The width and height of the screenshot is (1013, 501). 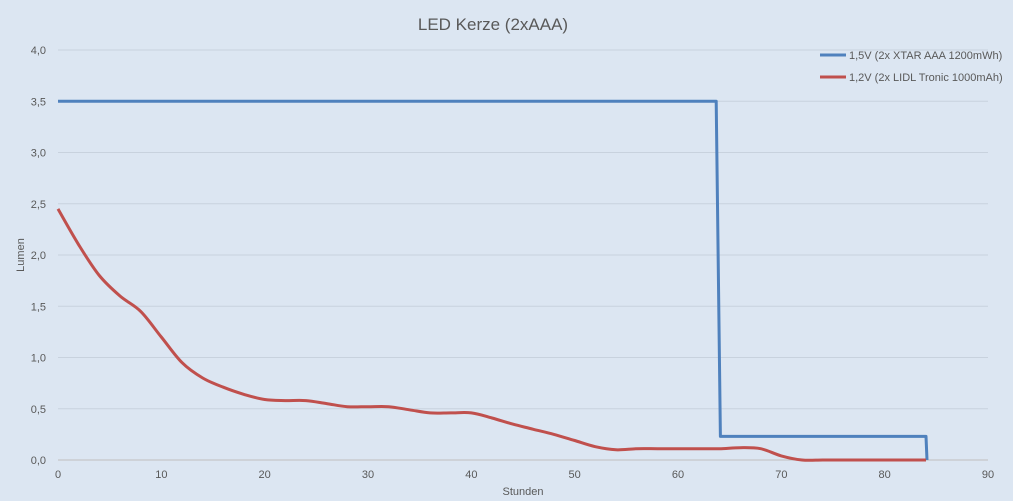 I want to click on legend-label: 1,5V (2x XTAR AAA 1200mWh), so click(x=925, y=56).